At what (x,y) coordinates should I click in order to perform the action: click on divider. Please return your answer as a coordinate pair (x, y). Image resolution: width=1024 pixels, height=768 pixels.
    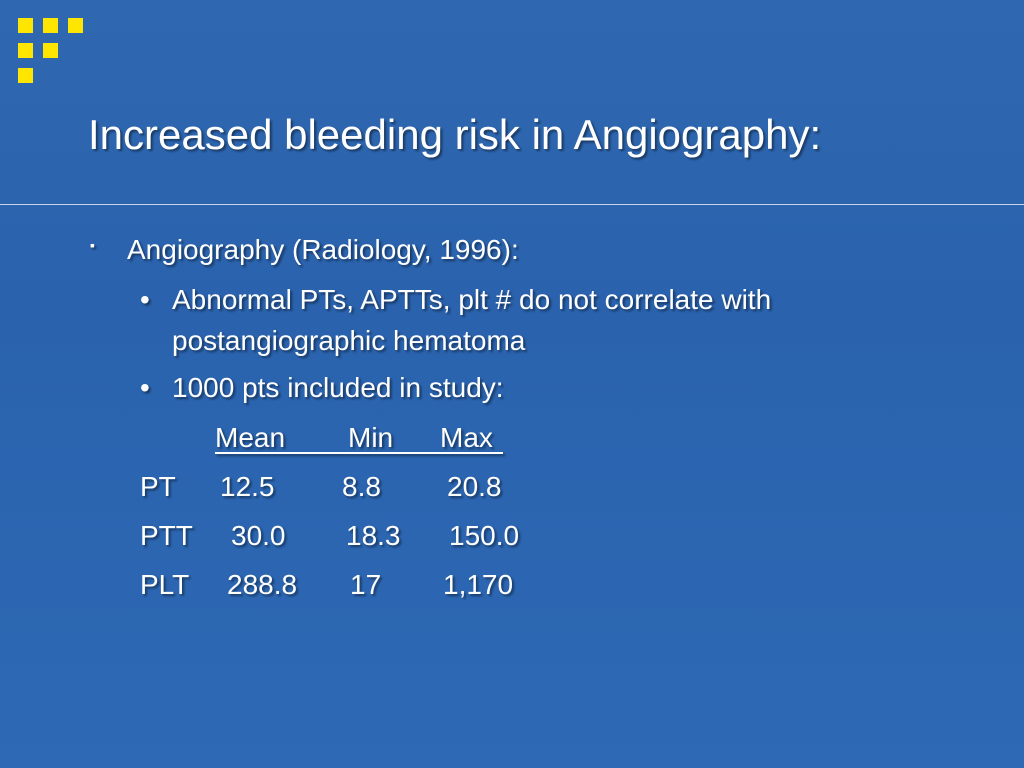
    Looking at the image, I should click on (512, 204).